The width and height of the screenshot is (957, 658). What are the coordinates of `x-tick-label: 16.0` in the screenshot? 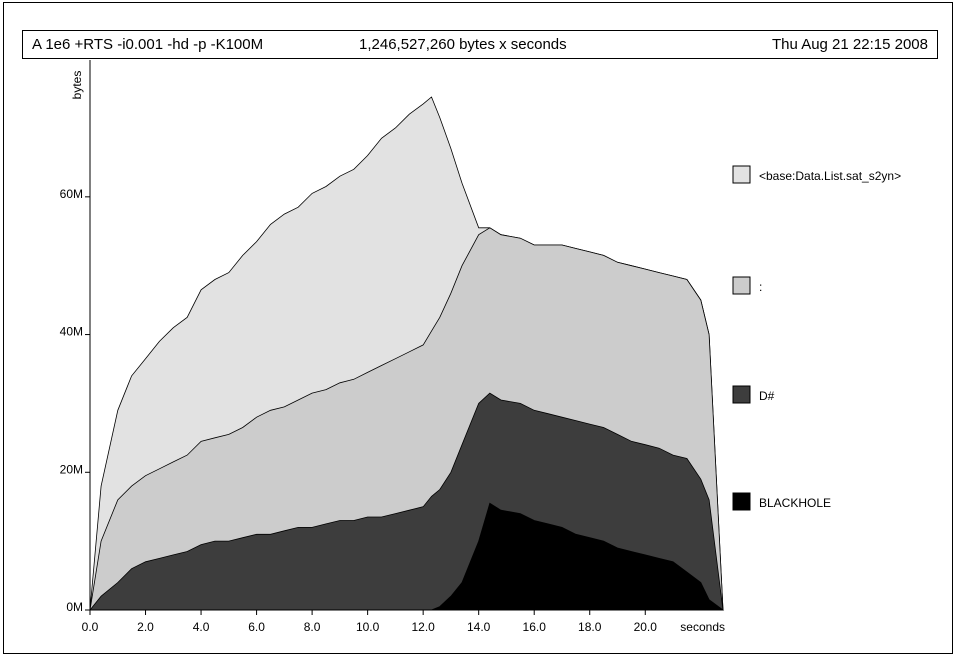 It's located at (535, 627).